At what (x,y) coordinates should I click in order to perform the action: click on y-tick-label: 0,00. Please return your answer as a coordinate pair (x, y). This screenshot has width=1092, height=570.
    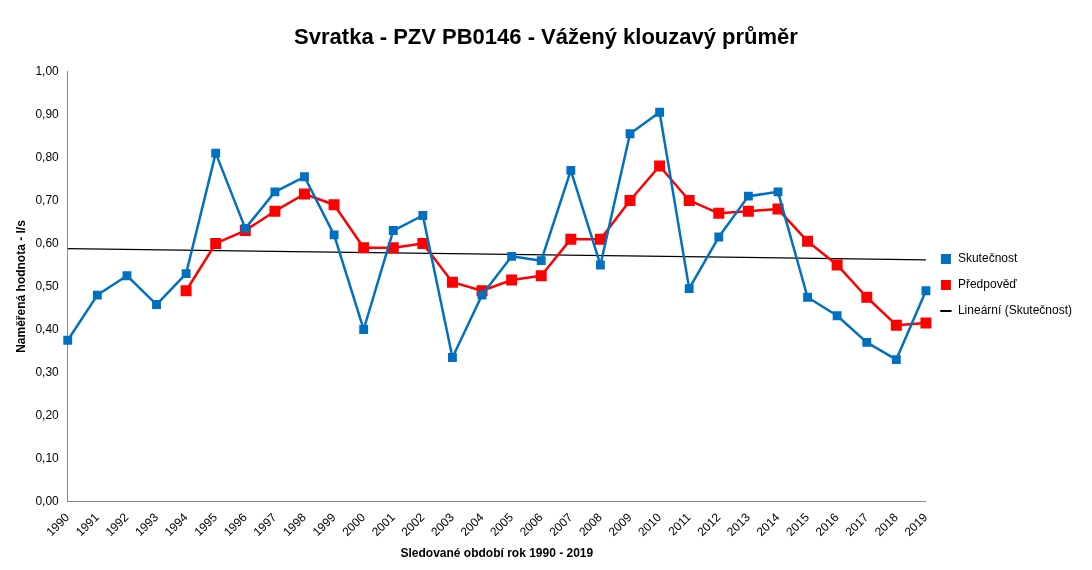
    Looking at the image, I should click on (47, 500).